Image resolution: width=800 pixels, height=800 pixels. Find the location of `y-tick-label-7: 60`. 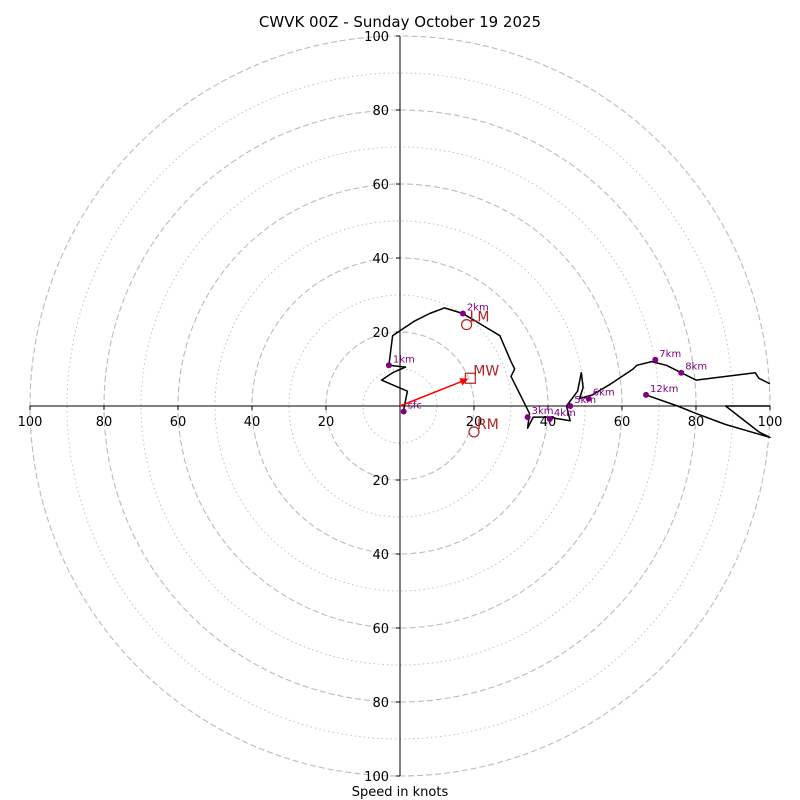

y-tick-label-7: 60 is located at coordinates (380, 629).